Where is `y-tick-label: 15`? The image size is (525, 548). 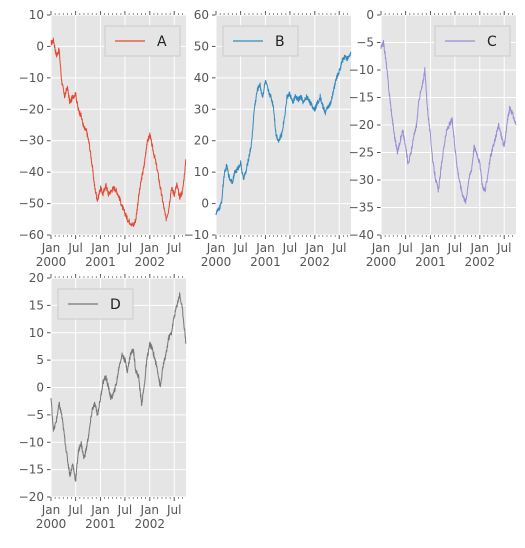
y-tick-label: 15 is located at coordinates (36, 305).